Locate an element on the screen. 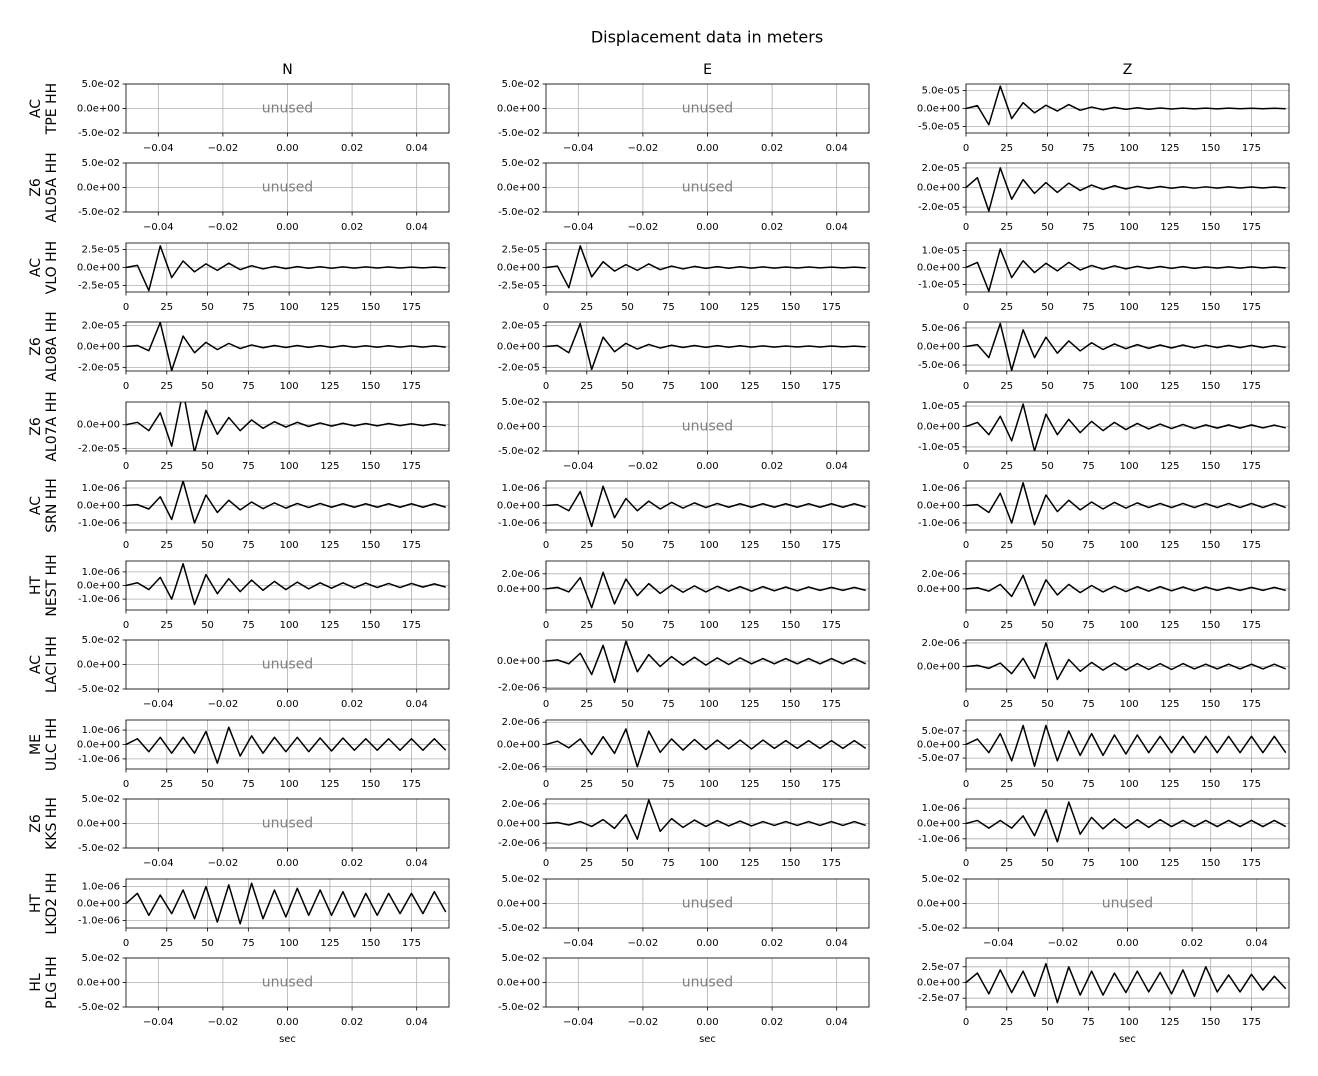  row-label: PLG HH is located at coordinates (52, 982).